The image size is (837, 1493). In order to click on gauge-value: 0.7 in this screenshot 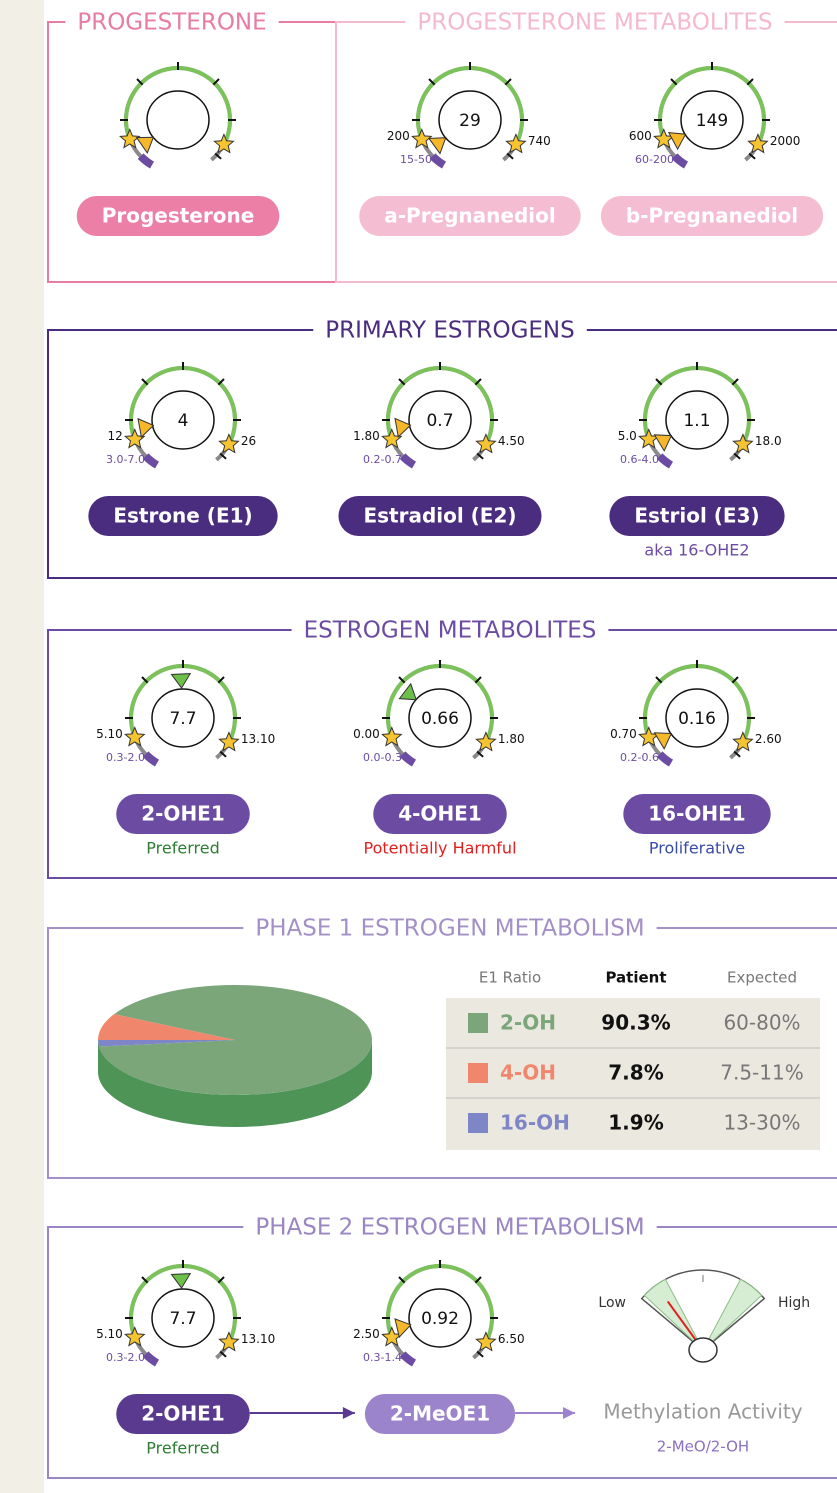, I will do `click(439, 421)`.